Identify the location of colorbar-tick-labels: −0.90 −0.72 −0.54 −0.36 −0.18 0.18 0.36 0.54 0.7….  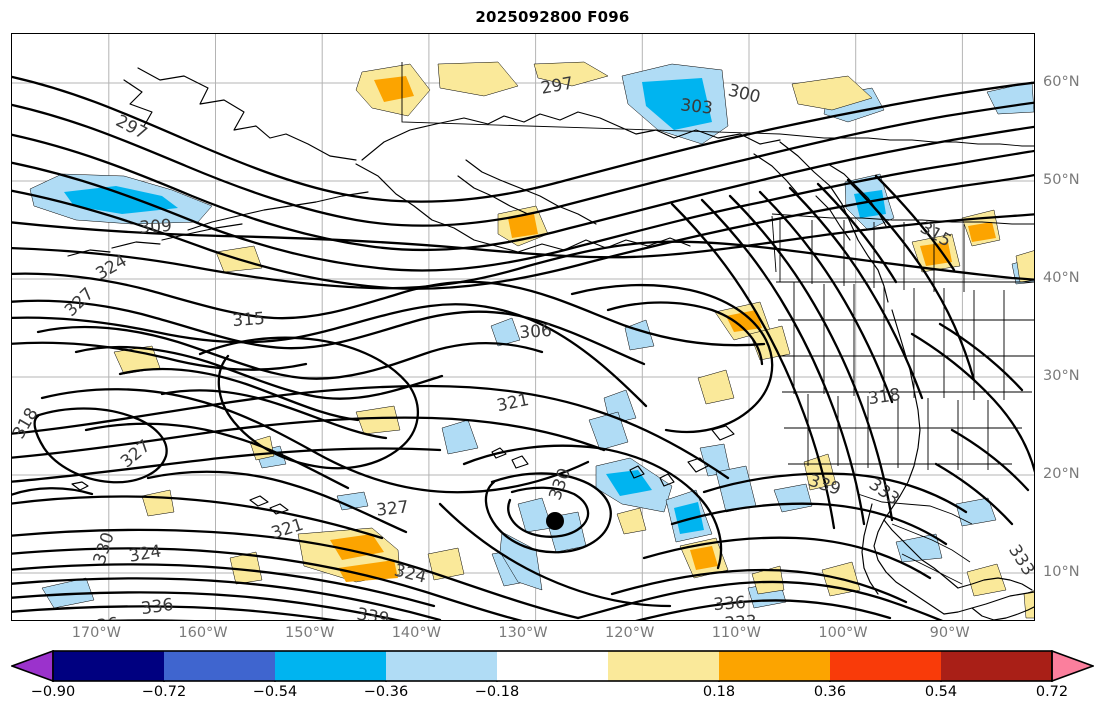
(552, 696).